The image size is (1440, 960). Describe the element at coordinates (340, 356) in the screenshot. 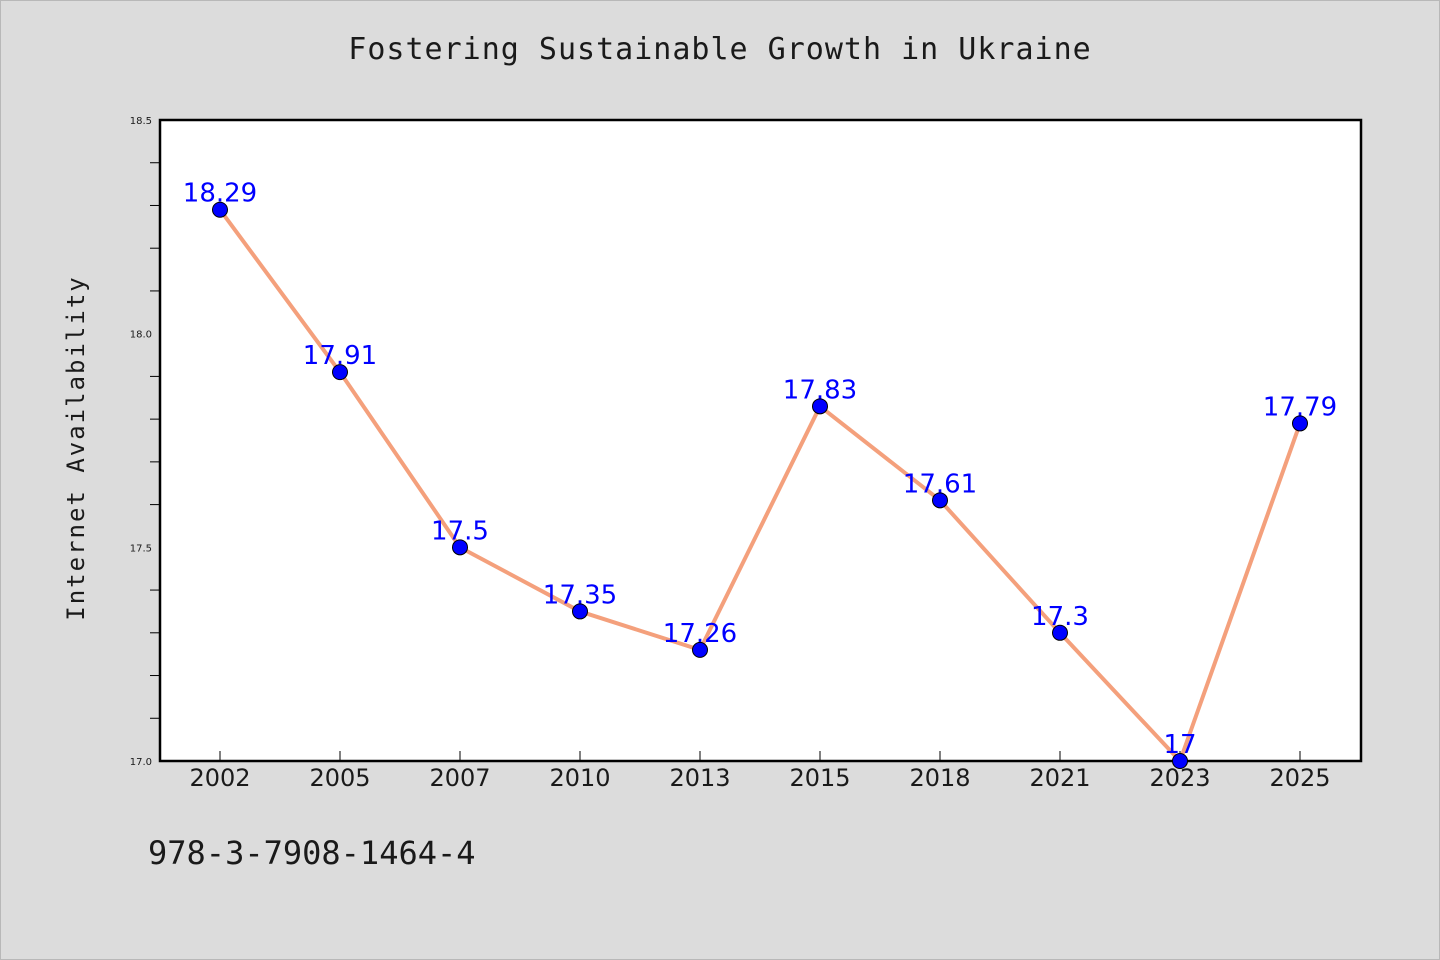

I see `data-label: 17.91` at that location.